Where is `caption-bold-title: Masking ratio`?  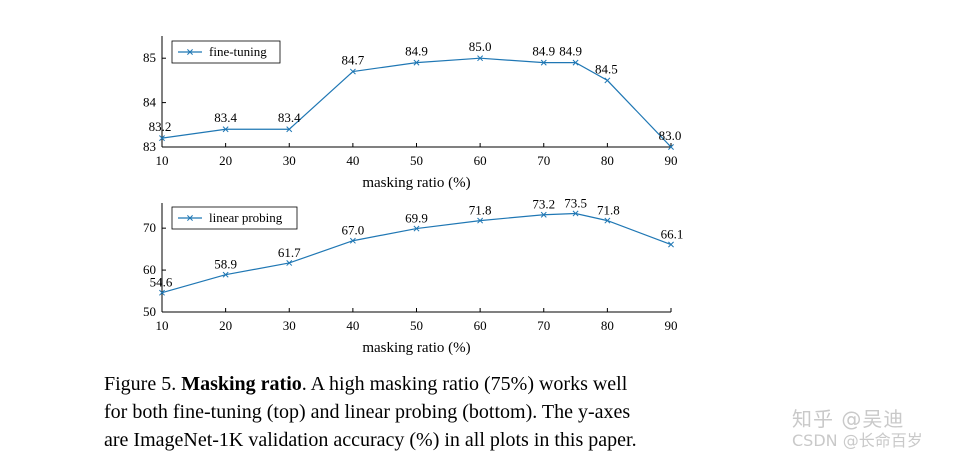
caption-bold-title: Masking ratio is located at coordinates (241, 384).